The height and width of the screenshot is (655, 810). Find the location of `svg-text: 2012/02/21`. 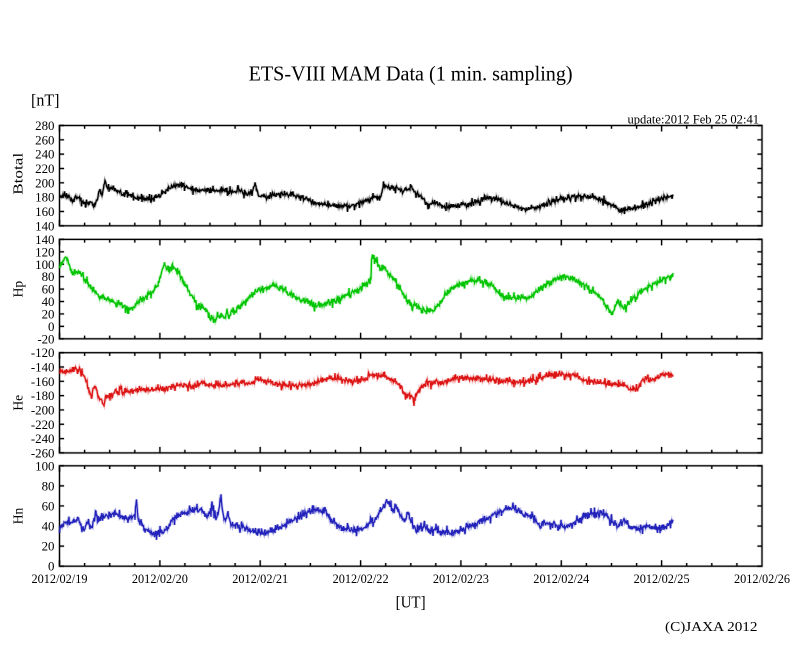

svg-text: 2012/02/21 is located at coordinates (260, 579).